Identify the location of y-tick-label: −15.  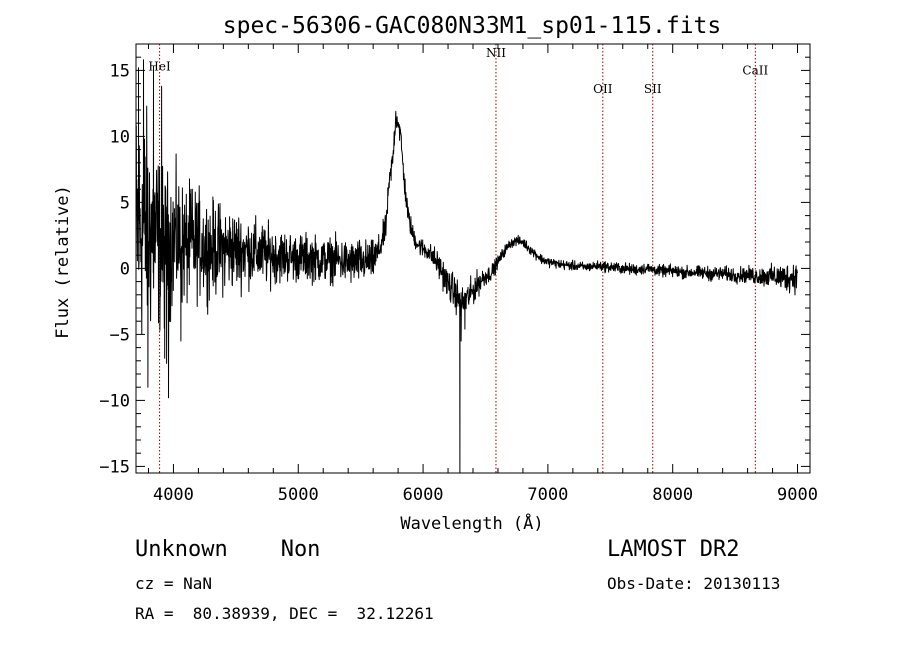
(114, 467).